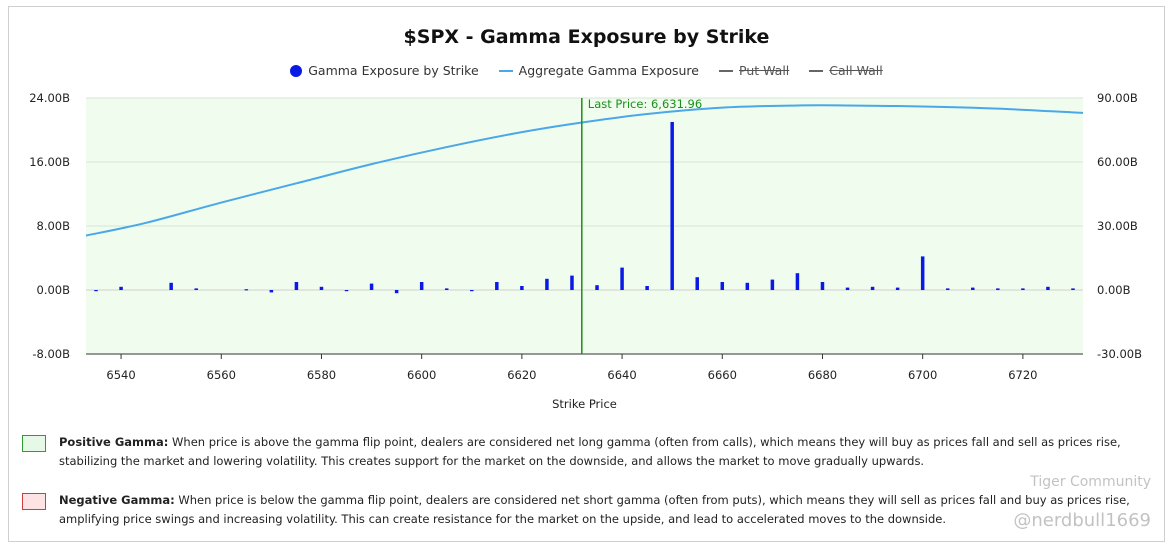 The height and width of the screenshot is (548, 1173). What do you see at coordinates (584, 404) in the screenshot?
I see `x-axis-title: Strike Price` at bounding box center [584, 404].